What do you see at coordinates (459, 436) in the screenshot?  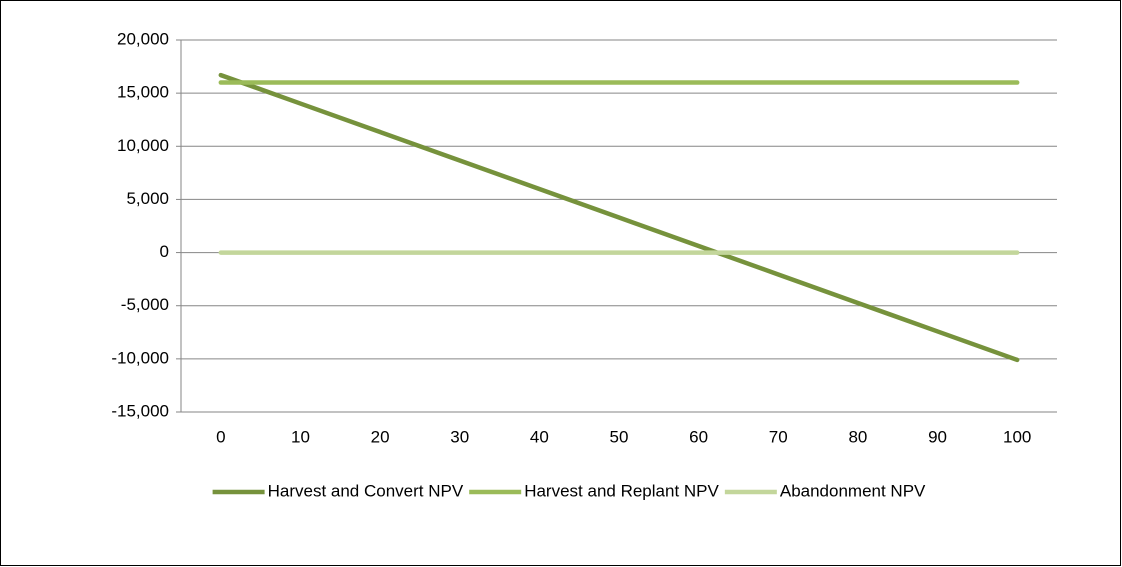 I see `x-tick-label: 30` at bounding box center [459, 436].